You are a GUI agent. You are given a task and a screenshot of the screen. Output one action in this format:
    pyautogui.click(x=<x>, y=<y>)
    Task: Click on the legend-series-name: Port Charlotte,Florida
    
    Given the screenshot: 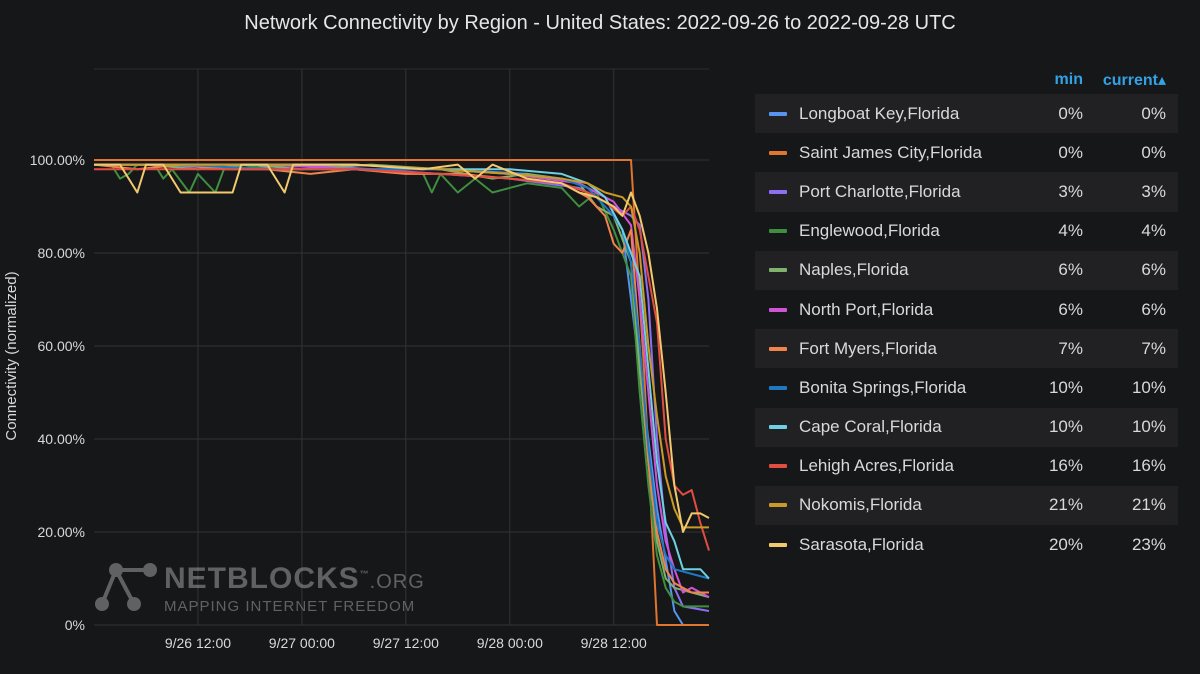 What is the action you would take?
    pyautogui.click(x=880, y=191)
    